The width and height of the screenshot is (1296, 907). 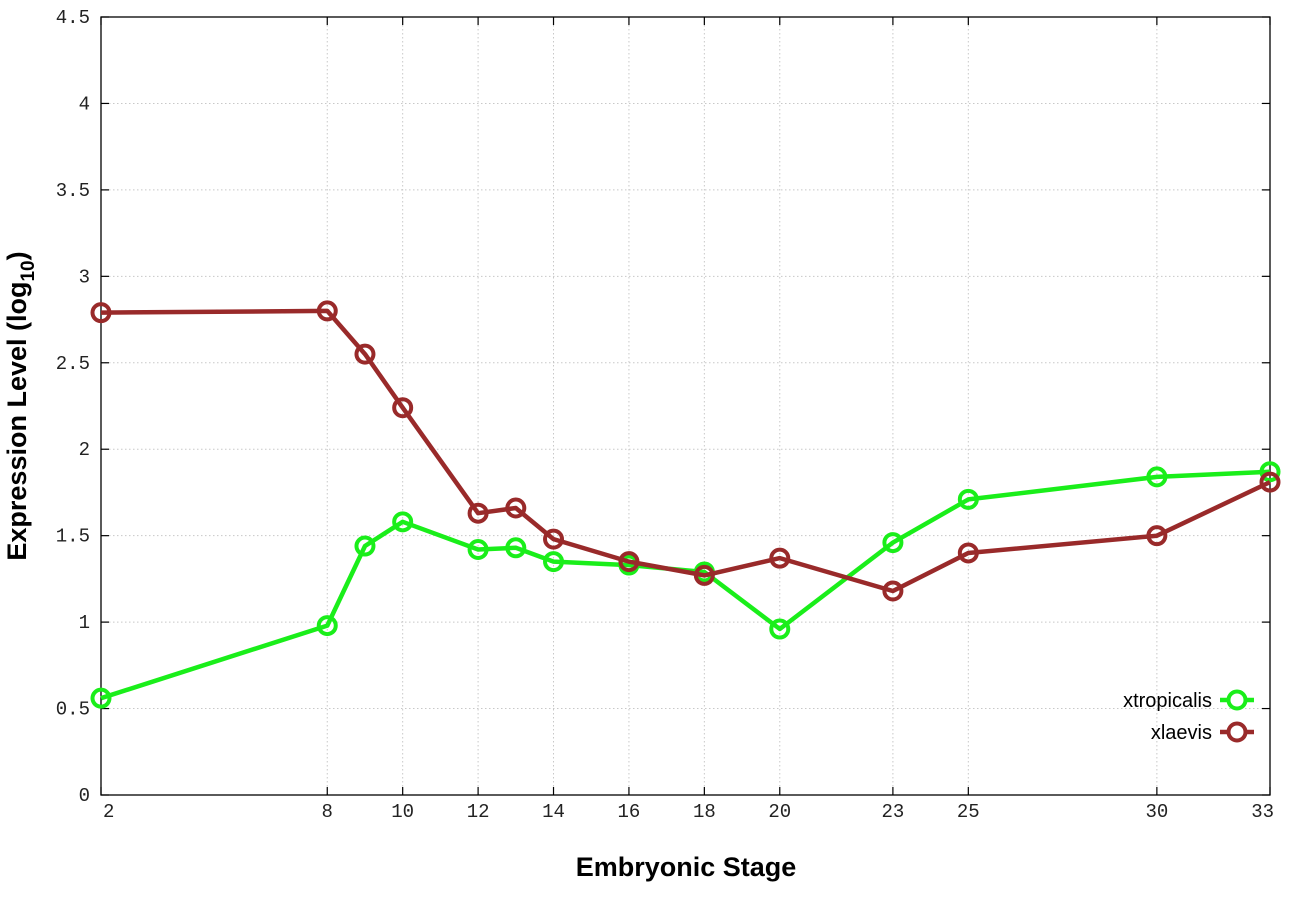 What do you see at coordinates (327, 812) in the screenshot?
I see `x-tick-label: 8` at bounding box center [327, 812].